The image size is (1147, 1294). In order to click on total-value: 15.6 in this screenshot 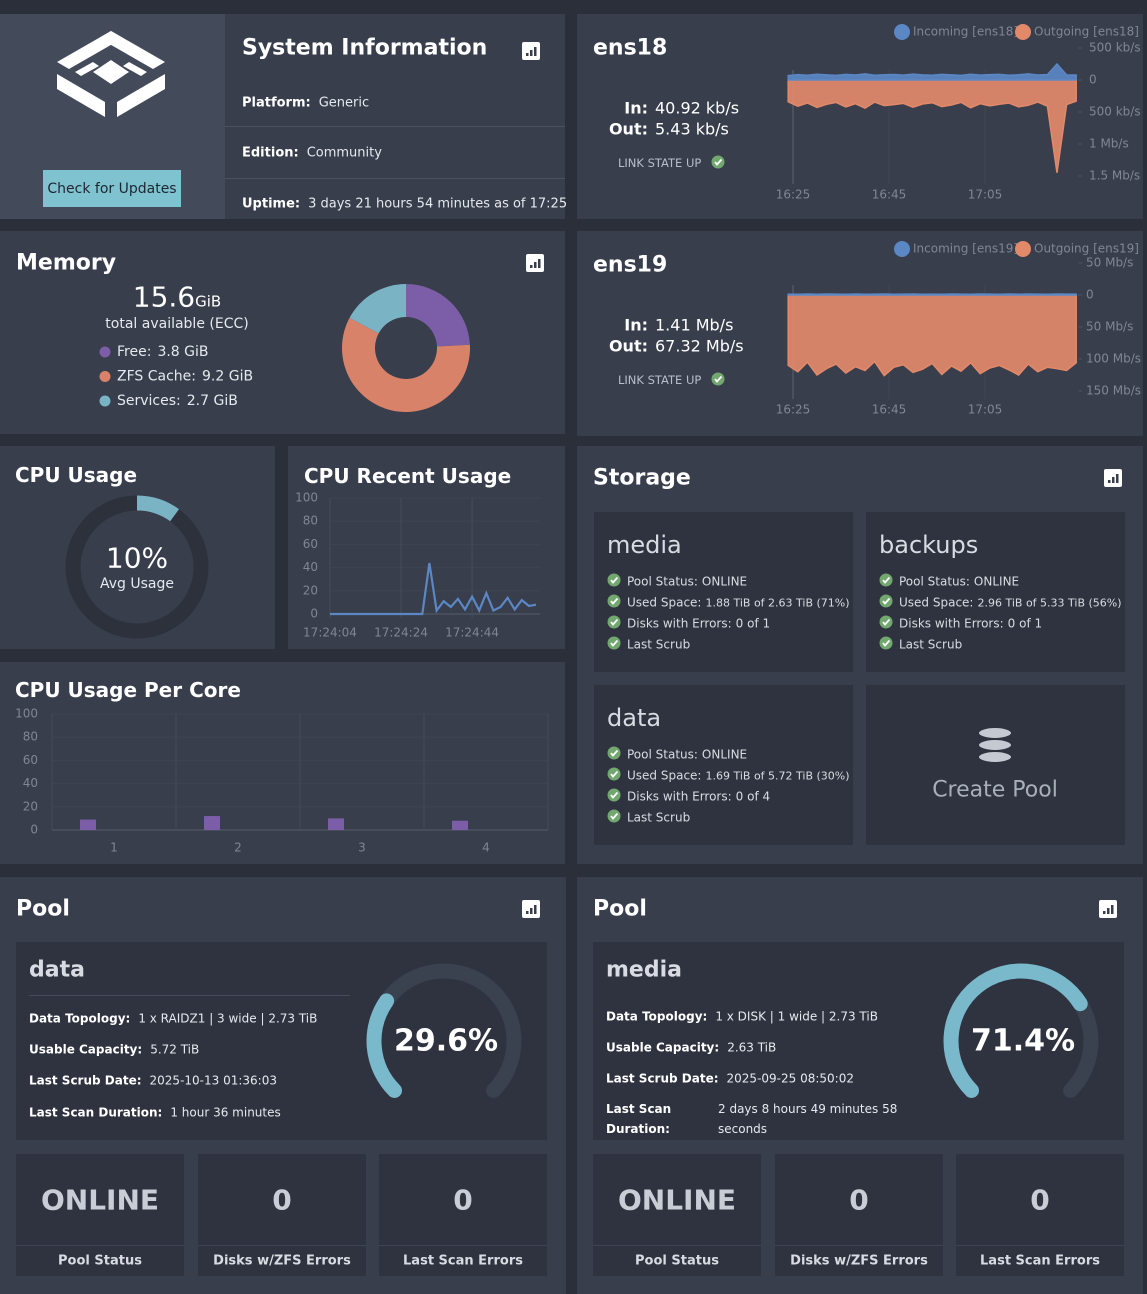, I will do `click(164, 297)`.